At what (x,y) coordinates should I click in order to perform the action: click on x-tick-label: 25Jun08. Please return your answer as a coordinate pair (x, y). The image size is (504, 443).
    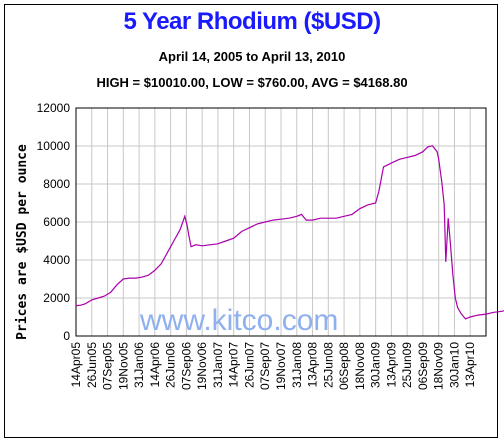
    Looking at the image, I should click on (328, 365).